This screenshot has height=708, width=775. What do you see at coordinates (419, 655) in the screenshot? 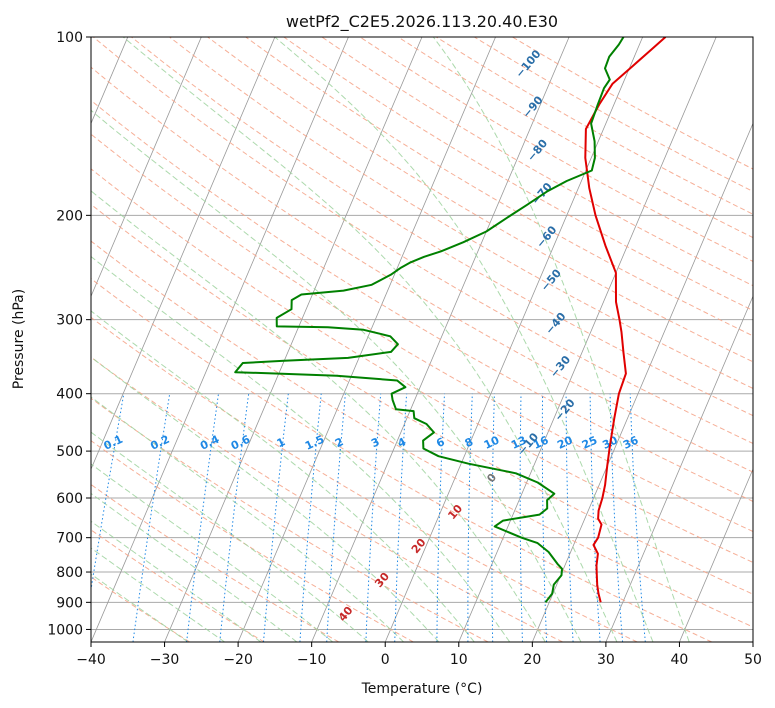
I see `x-axis-ticks: −40 −30 −20 −10 0 10 20 30 40 50` at bounding box center [419, 655].